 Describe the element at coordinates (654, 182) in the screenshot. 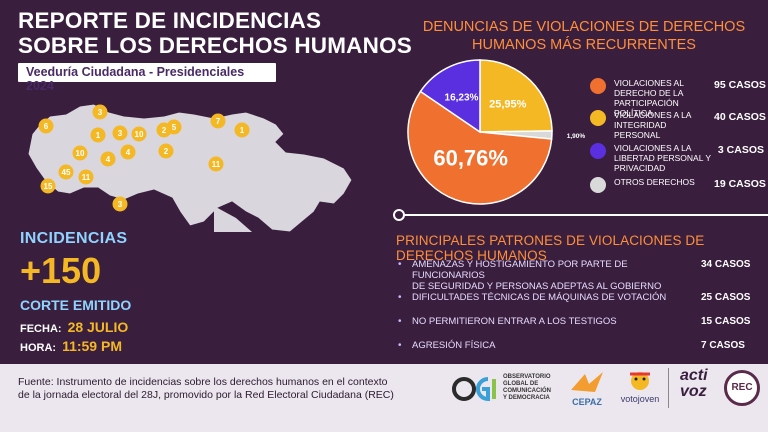

I see `legend-label: OTROS DERECHOS` at that location.